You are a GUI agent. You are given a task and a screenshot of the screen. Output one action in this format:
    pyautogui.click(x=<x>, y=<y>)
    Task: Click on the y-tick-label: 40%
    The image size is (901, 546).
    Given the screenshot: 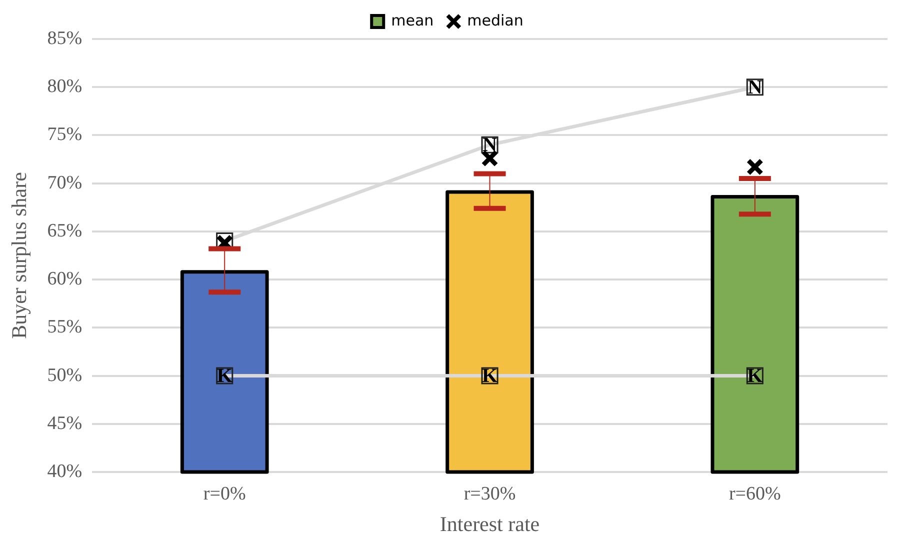 What is the action you would take?
    pyautogui.click(x=64, y=471)
    